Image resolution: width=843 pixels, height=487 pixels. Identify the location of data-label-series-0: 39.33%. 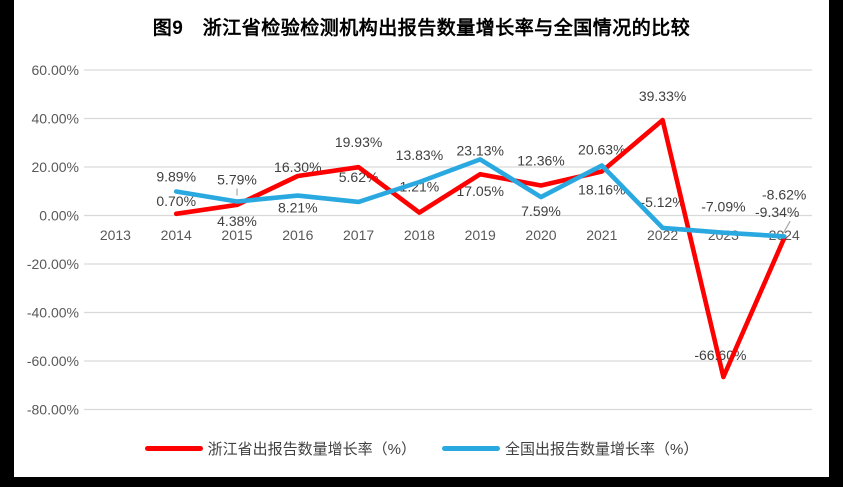
(662, 96).